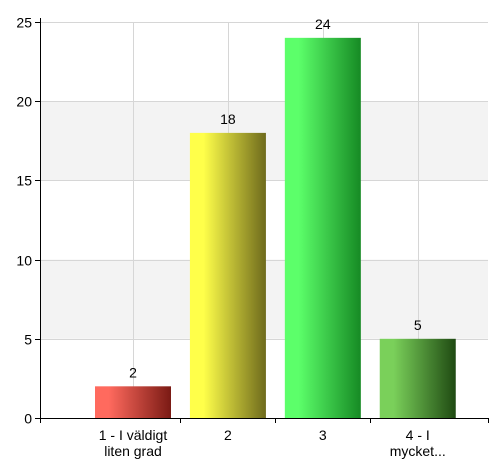  What do you see at coordinates (133, 372) in the screenshot?
I see `data-label-1: 2` at bounding box center [133, 372].